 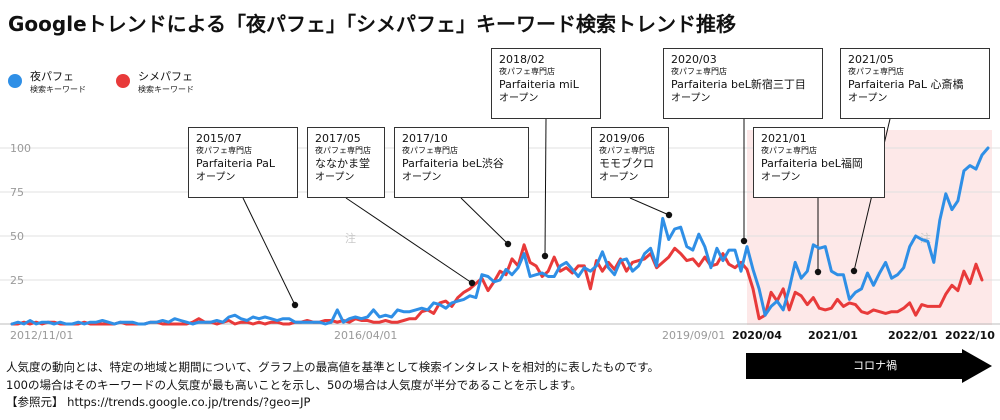 What do you see at coordinates (694, 59) in the screenshot?
I see `callout-date: 2020/03` at bounding box center [694, 59].